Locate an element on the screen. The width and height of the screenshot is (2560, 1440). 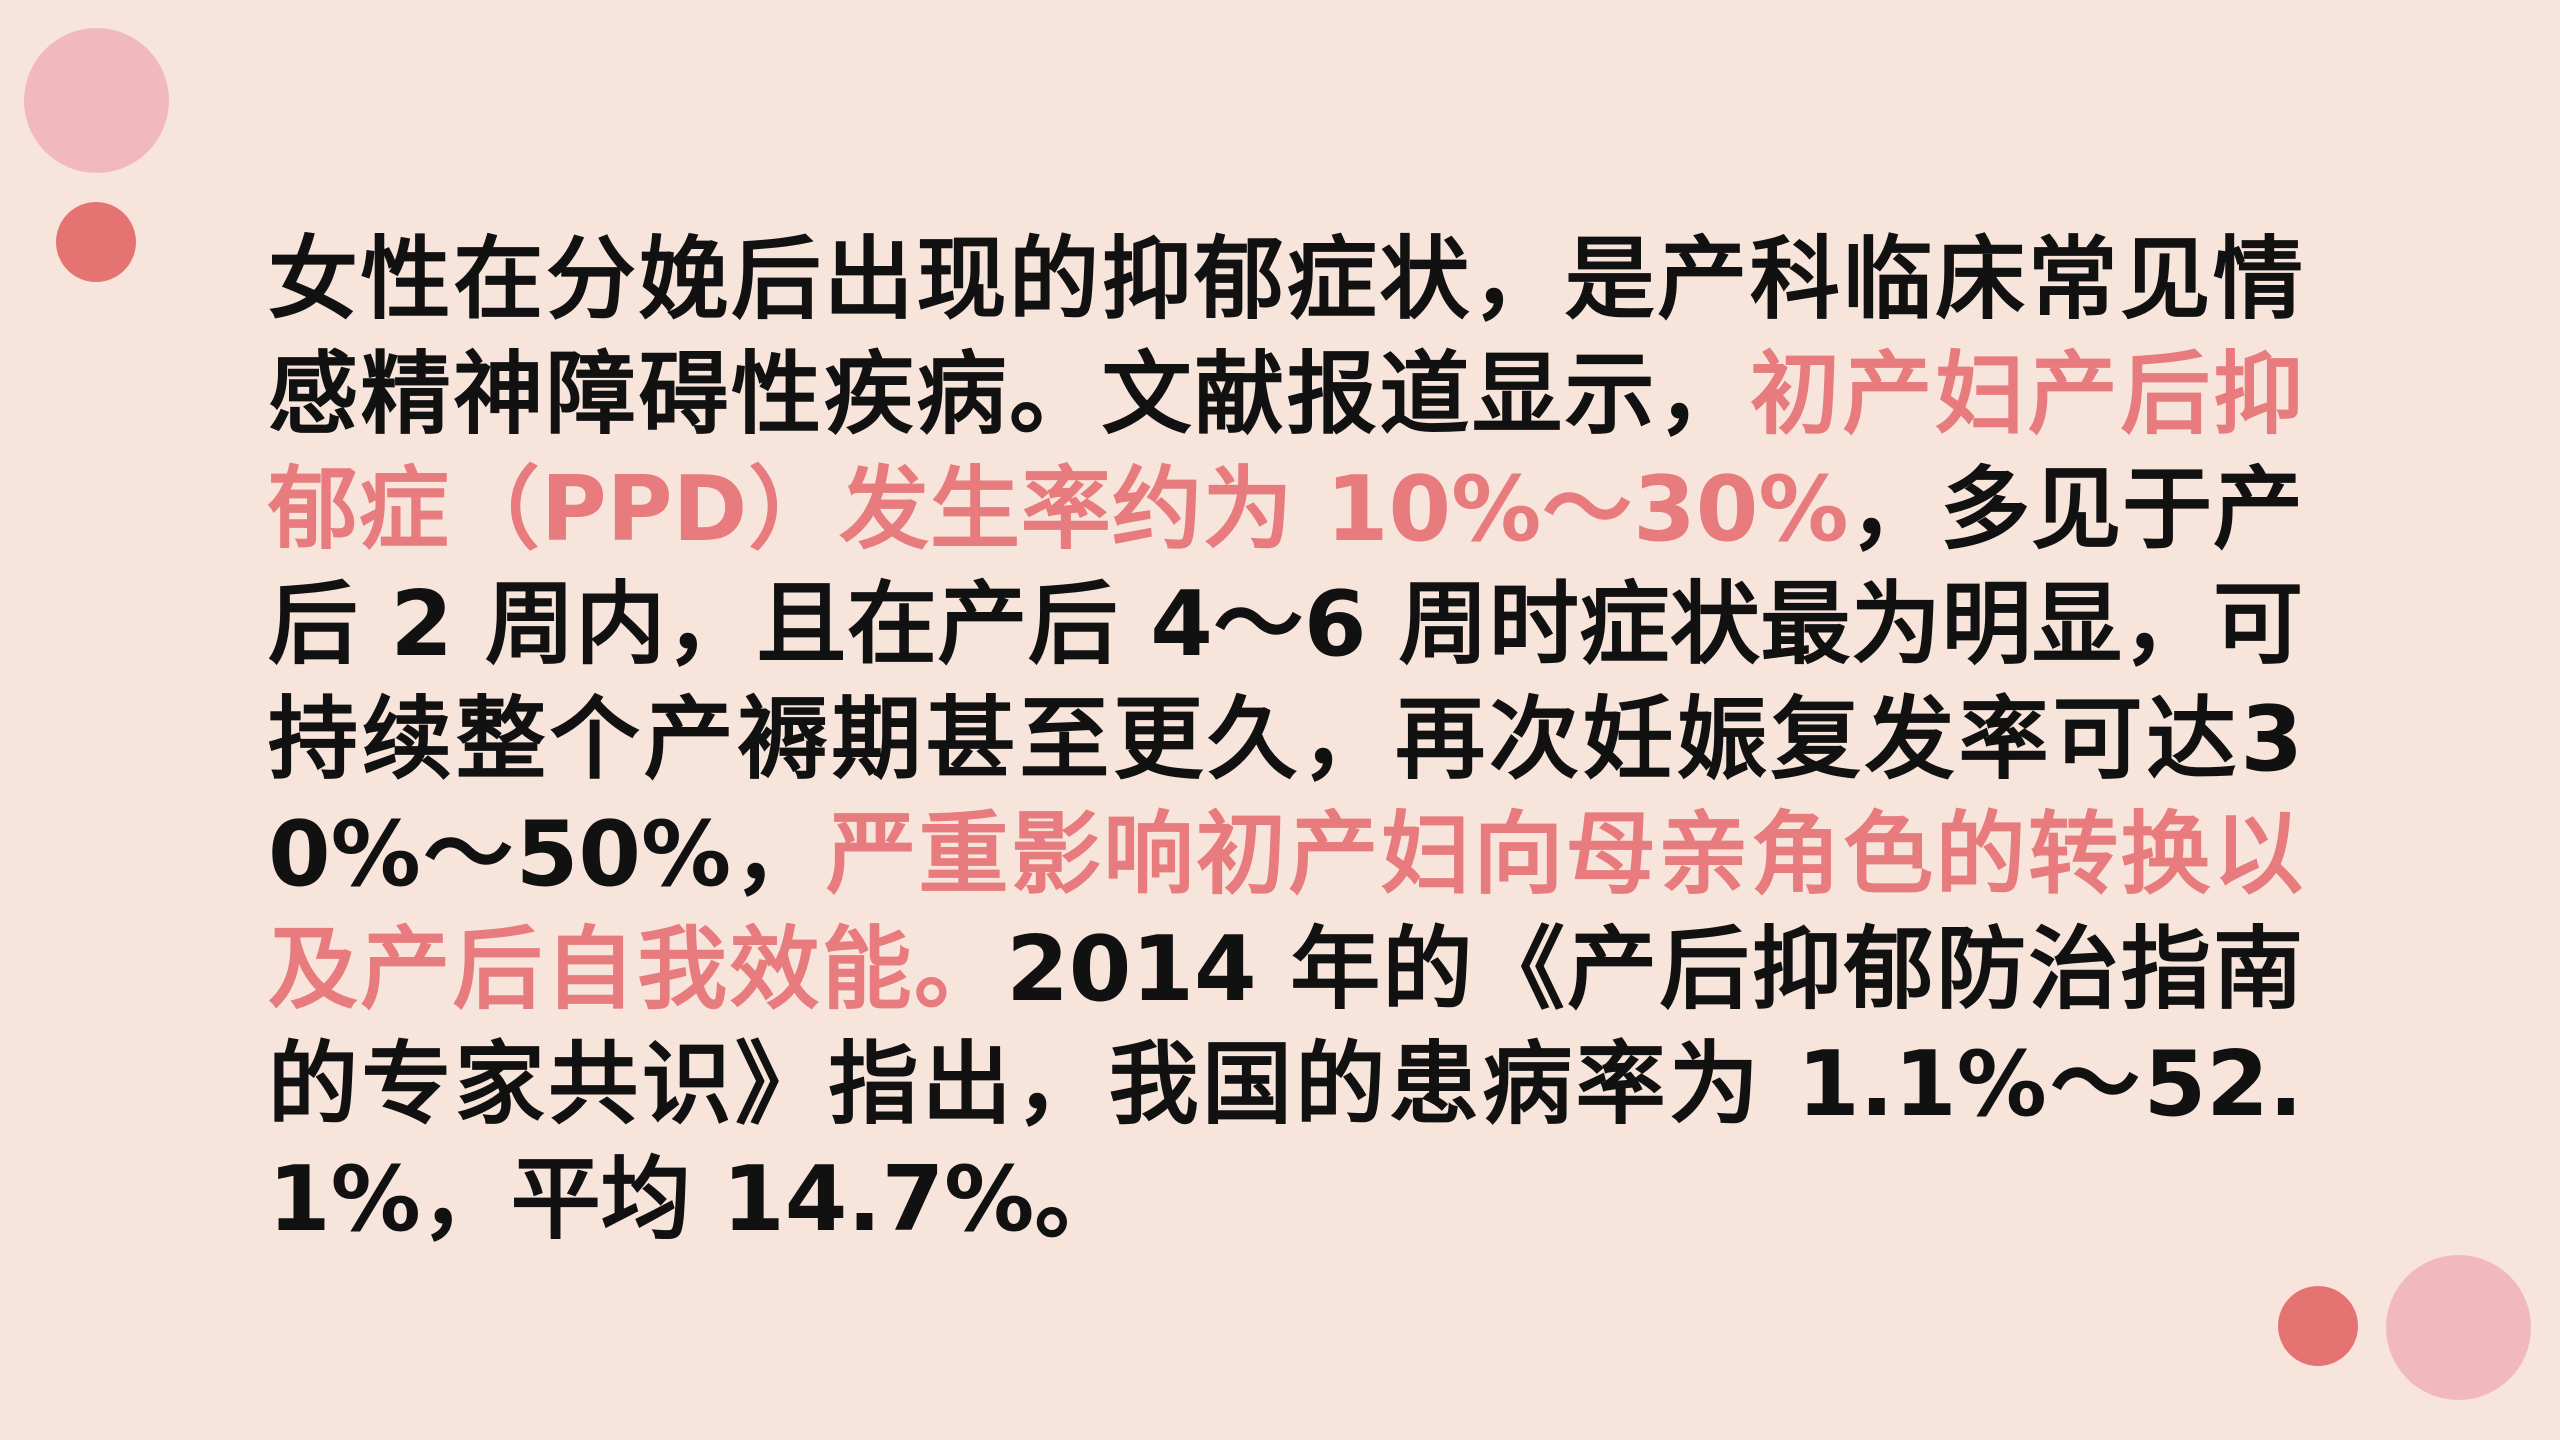
decor-circle-bottom-right-small is located at coordinates (2318, 1326).